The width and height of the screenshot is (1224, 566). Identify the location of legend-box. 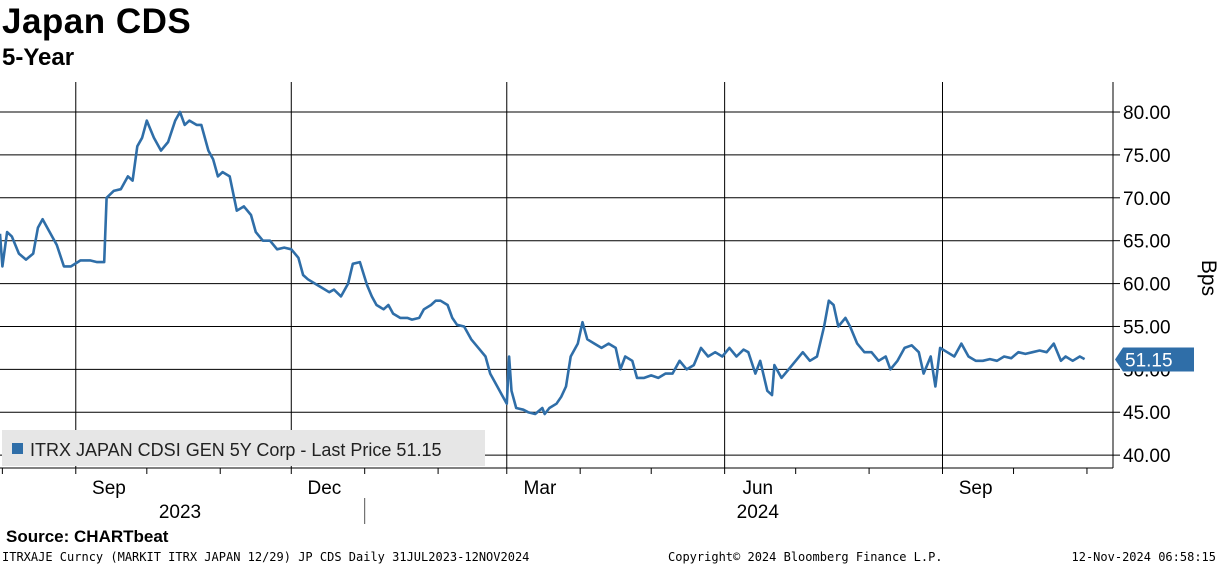
(243, 448).